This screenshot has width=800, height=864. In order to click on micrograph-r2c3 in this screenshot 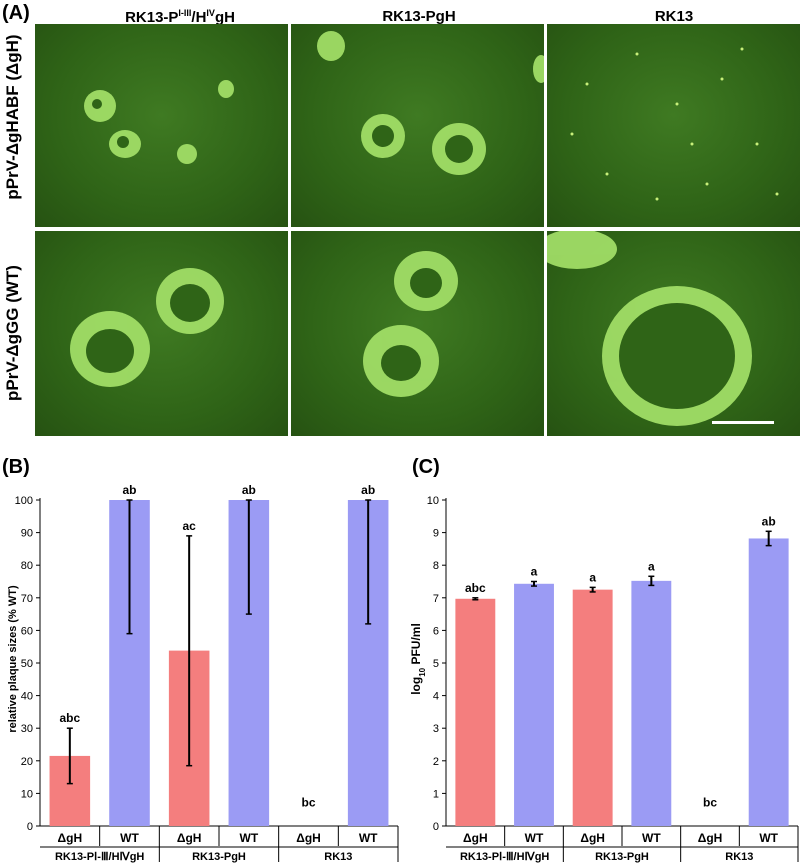, I will do `click(673, 333)`.